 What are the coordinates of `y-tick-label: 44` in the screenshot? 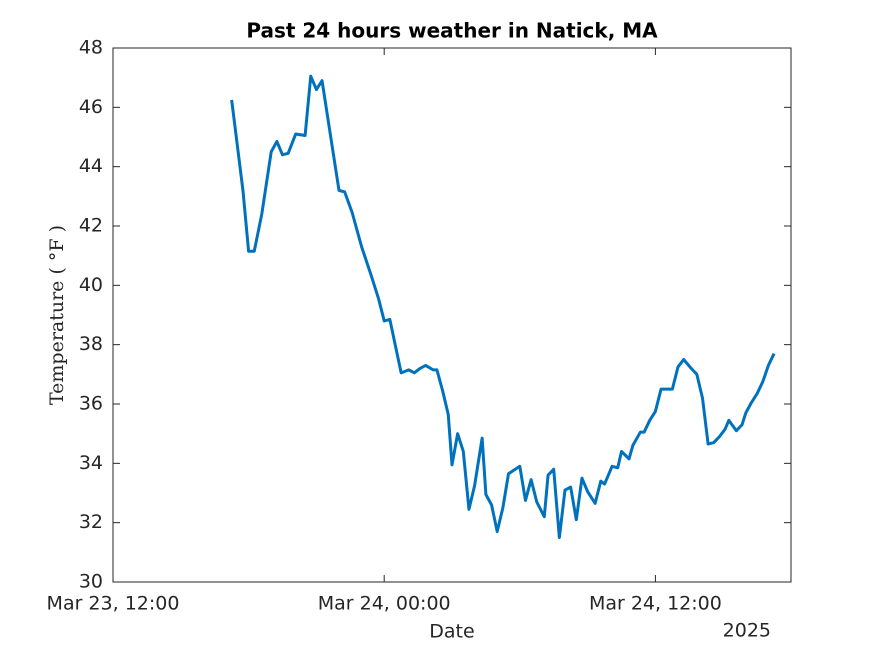 It's located at (91, 166).